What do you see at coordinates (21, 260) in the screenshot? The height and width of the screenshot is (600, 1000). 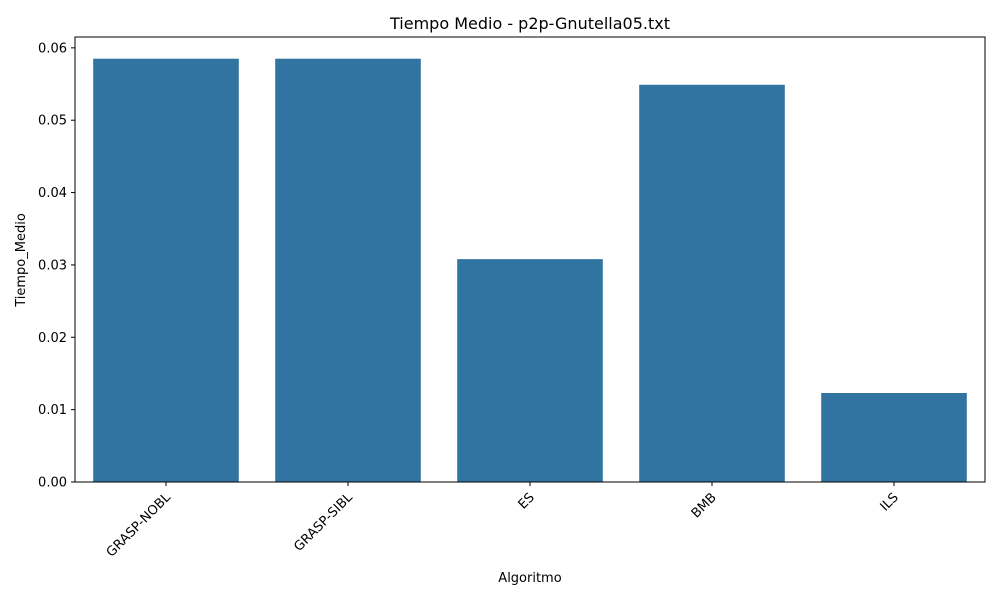 I see `y-axis-label: Tiempo_Medio` at bounding box center [21, 260].